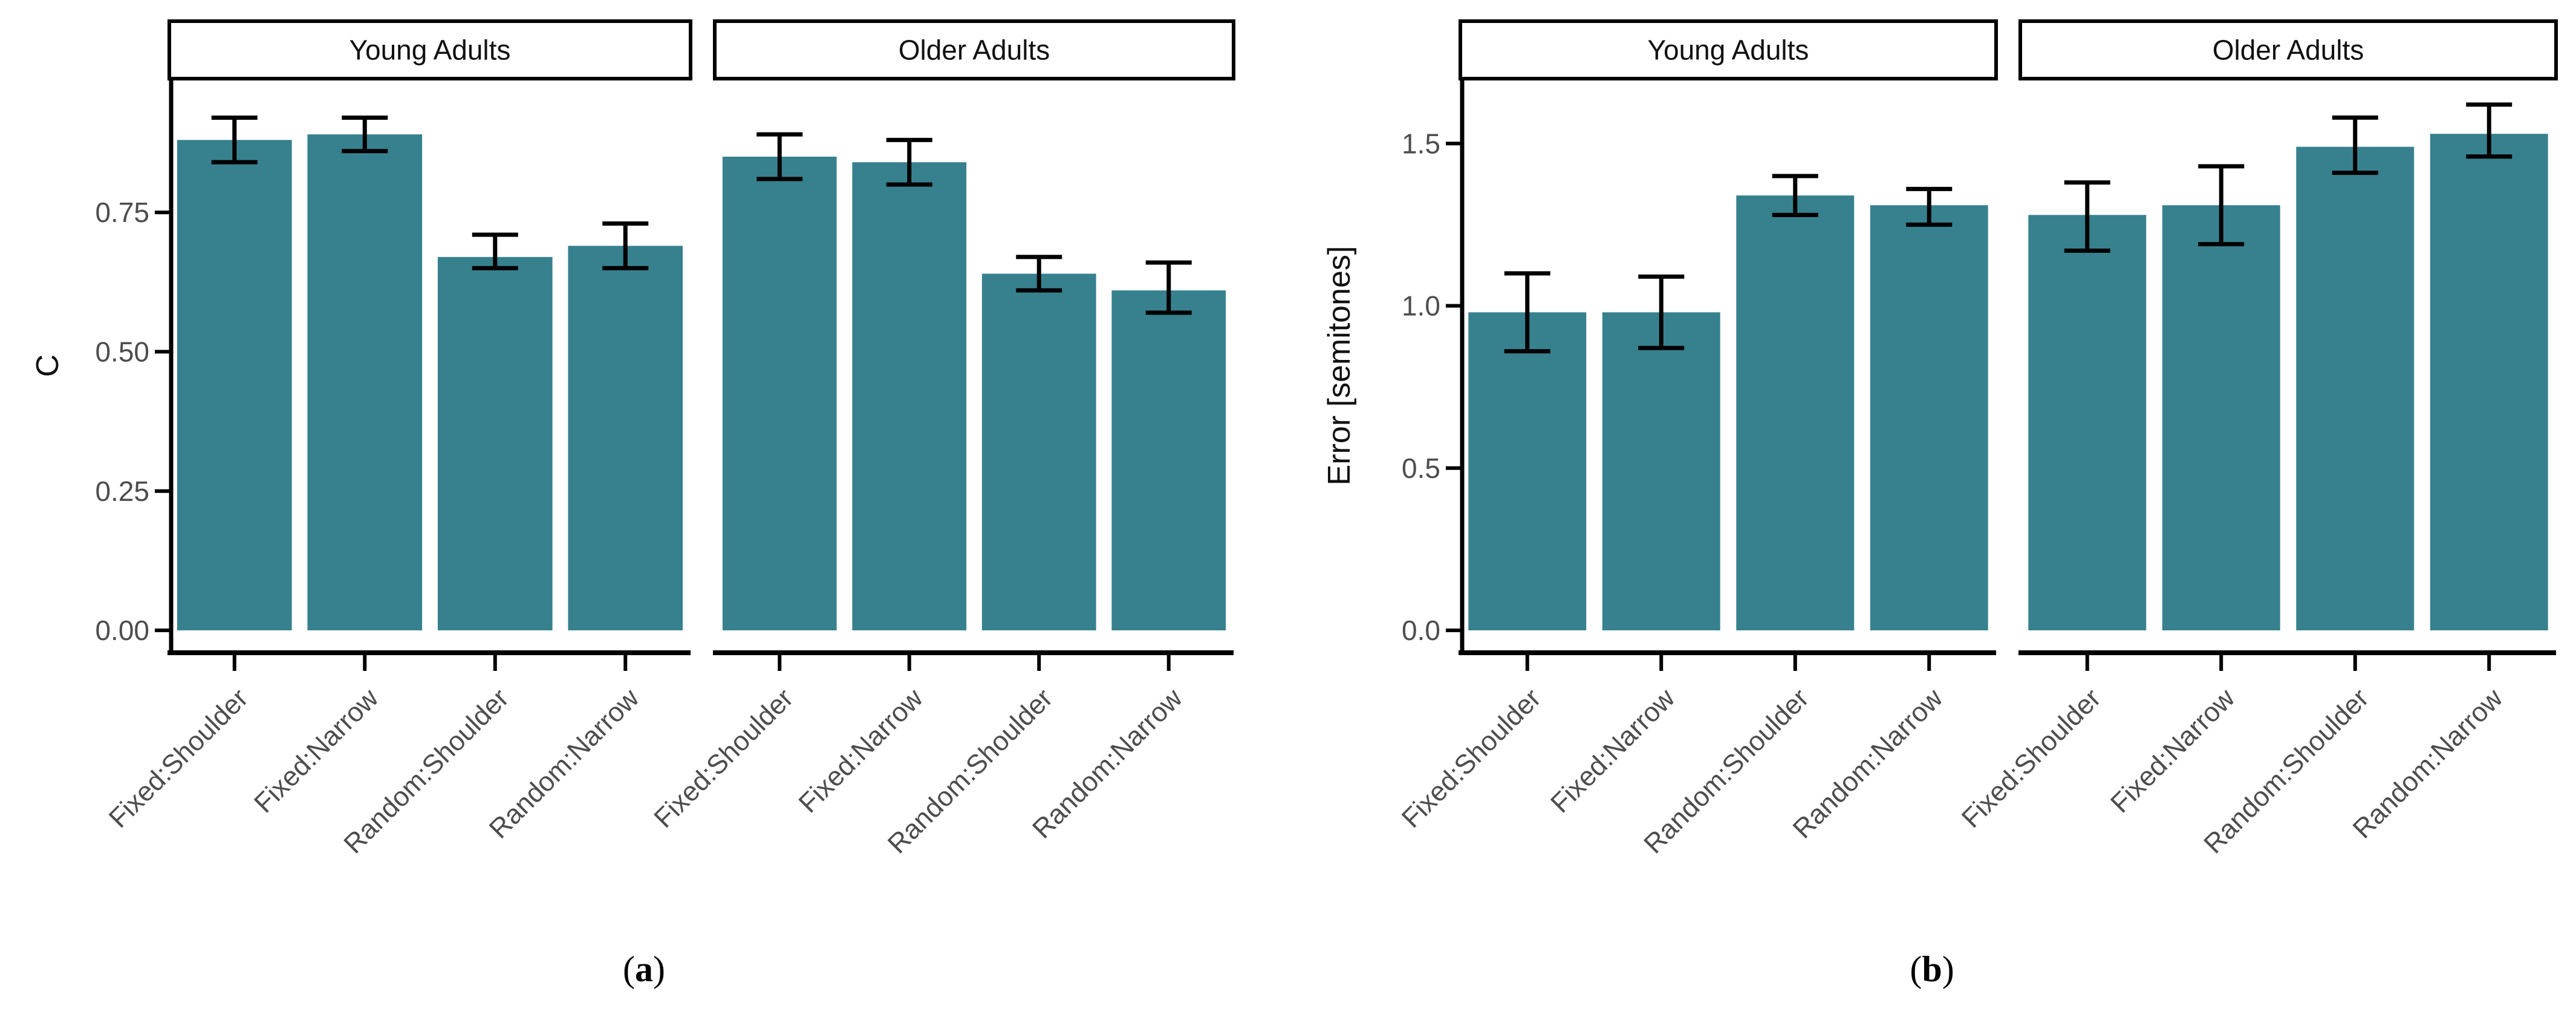  What do you see at coordinates (1340, 366) in the screenshot?
I see `y-axis-title: Error [semitones]` at bounding box center [1340, 366].